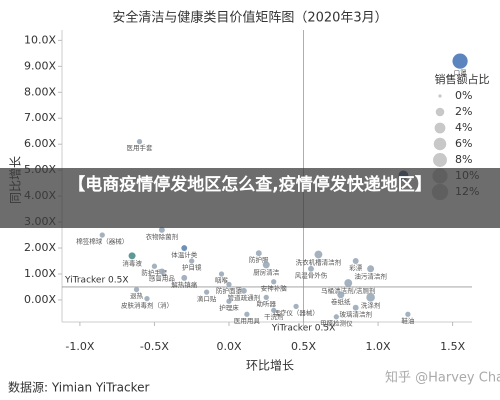 The height and width of the screenshot is (400, 500). I want to click on y-tick-label: 2.00X, so click(40, 247).